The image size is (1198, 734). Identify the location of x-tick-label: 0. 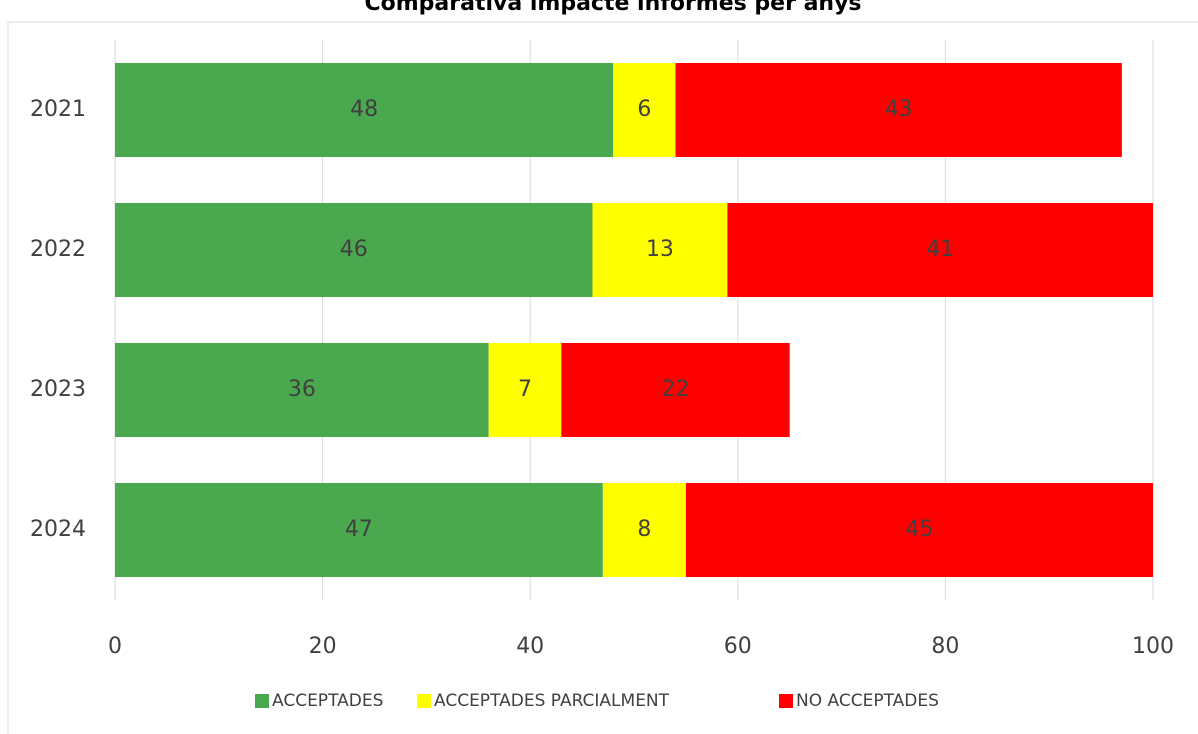
(115, 646).